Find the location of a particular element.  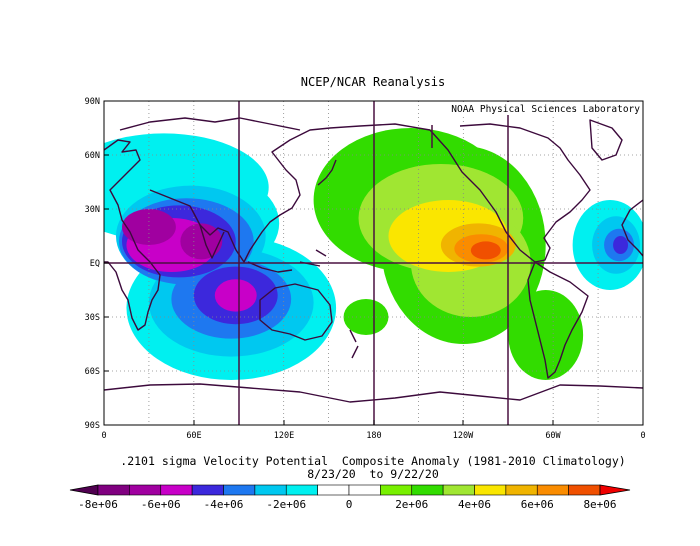

plot-title: NCEP/NCAR Reanalysis is located at coordinates (373, 82).